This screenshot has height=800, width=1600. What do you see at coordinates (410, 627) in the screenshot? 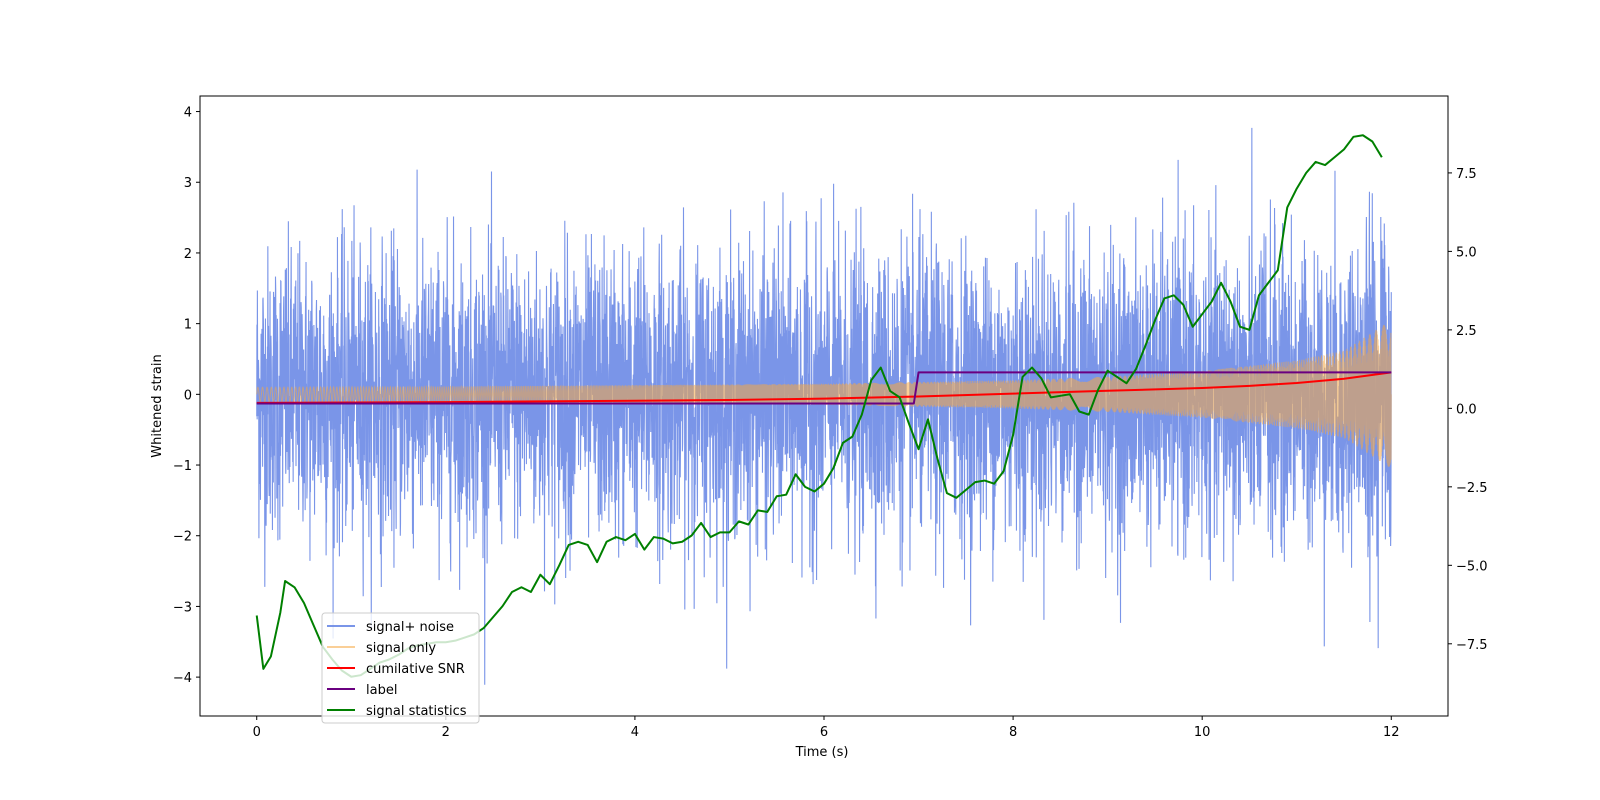
I see `legend-label: signal+ noise` at bounding box center [410, 627].